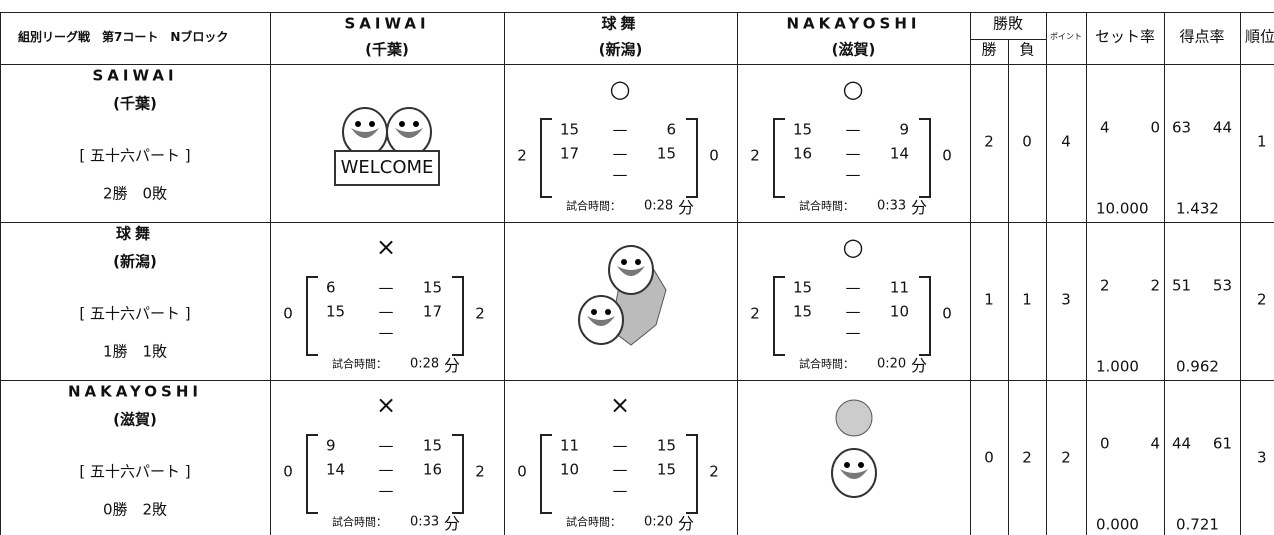 The width and height of the screenshot is (1274, 535). I want to click on points-header: ポイント, so click(1066, 36).